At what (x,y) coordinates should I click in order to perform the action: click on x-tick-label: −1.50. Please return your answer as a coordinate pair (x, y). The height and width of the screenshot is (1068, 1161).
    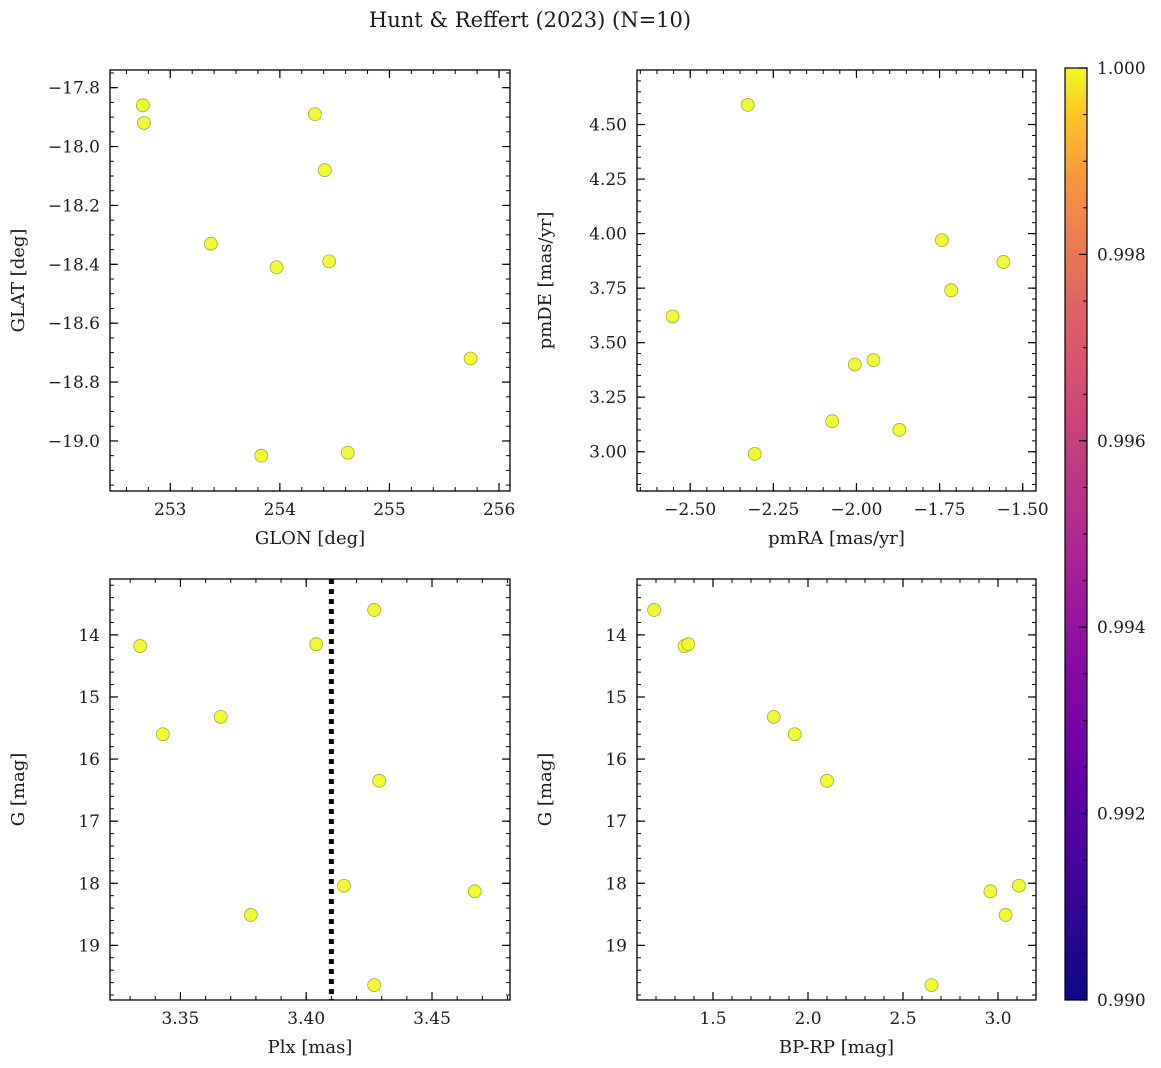
    Looking at the image, I should click on (1023, 510).